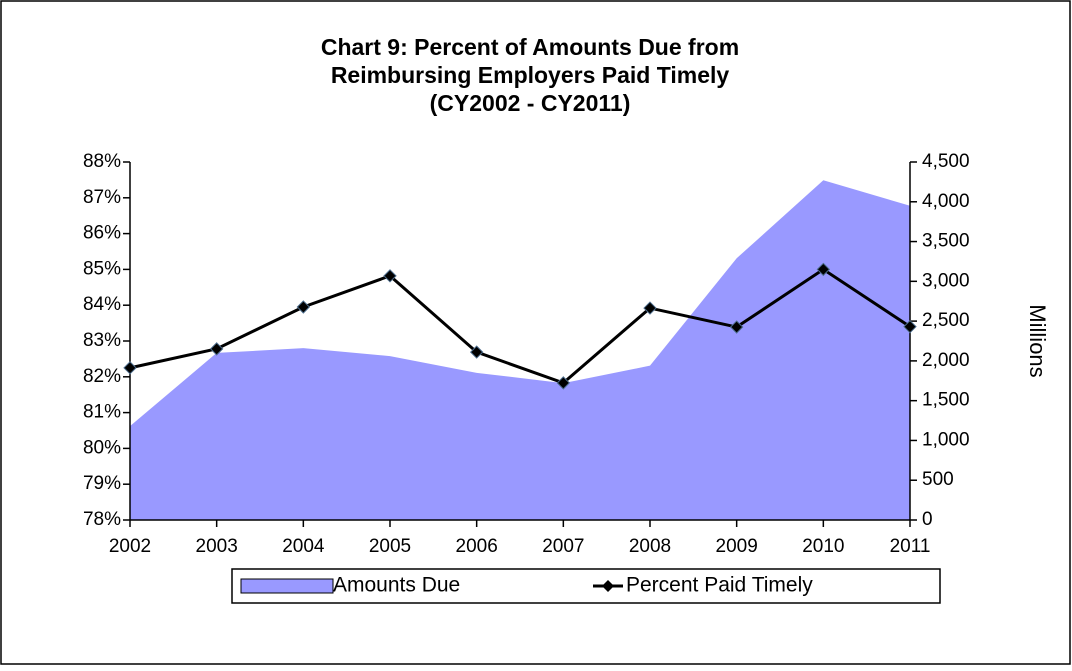 The image size is (1072, 671). Describe the element at coordinates (946, 161) in the screenshot. I see `y2-tick-label: 4,500` at that location.